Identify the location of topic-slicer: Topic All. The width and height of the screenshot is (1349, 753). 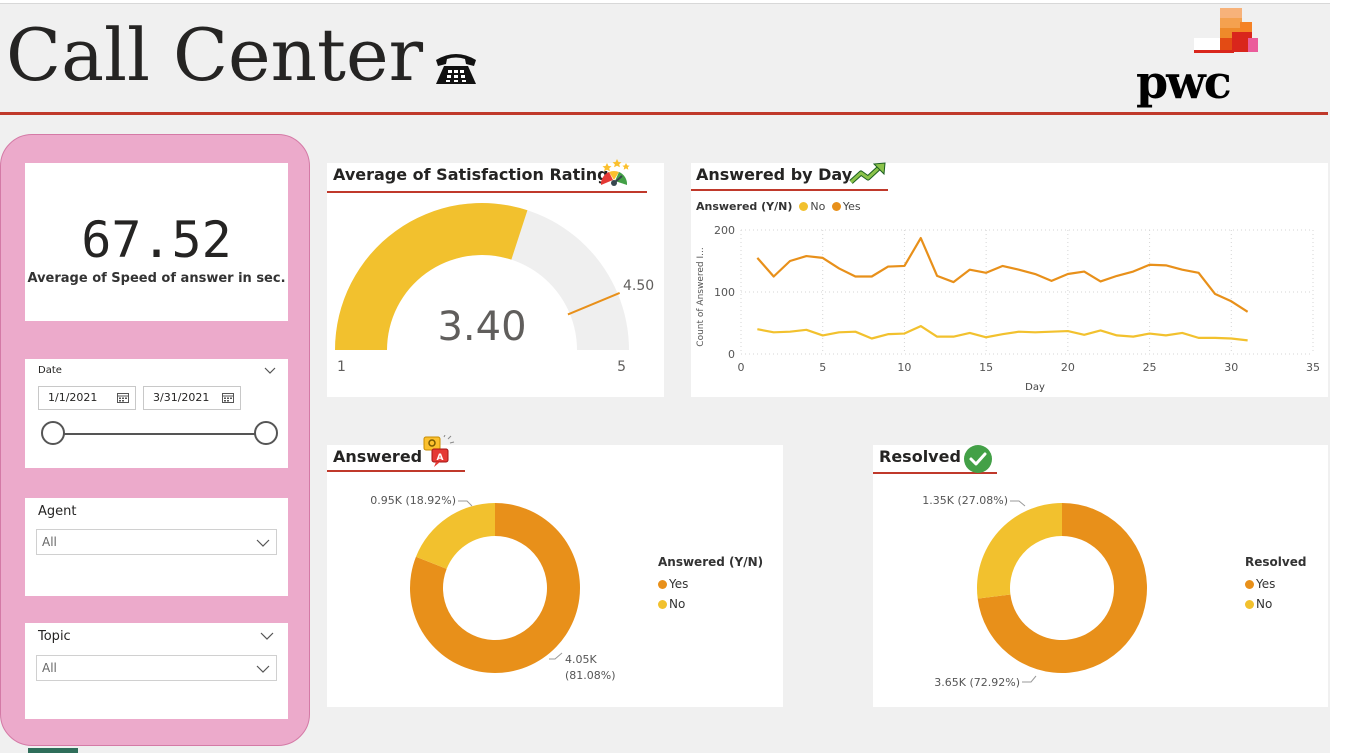
(156, 671).